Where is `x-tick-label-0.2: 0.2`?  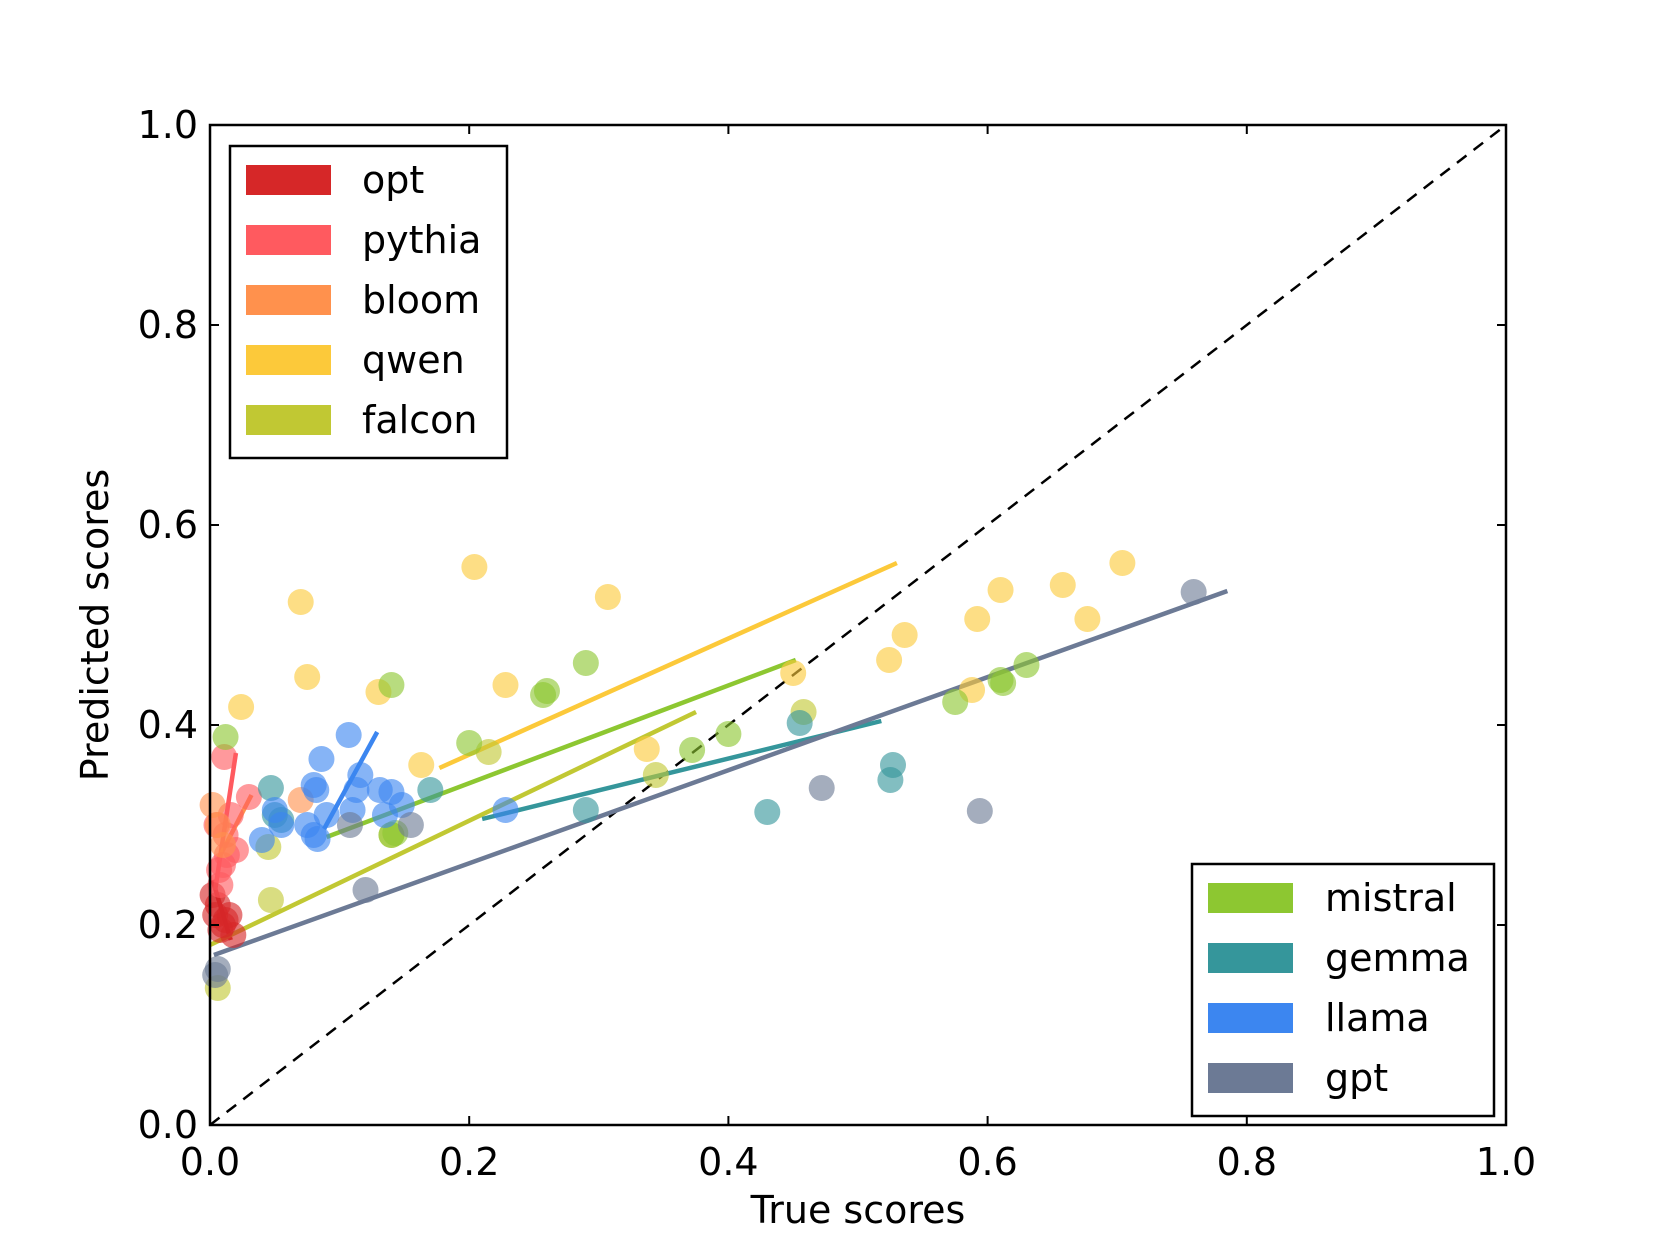 x-tick-label-0.2: 0.2 is located at coordinates (469, 1162).